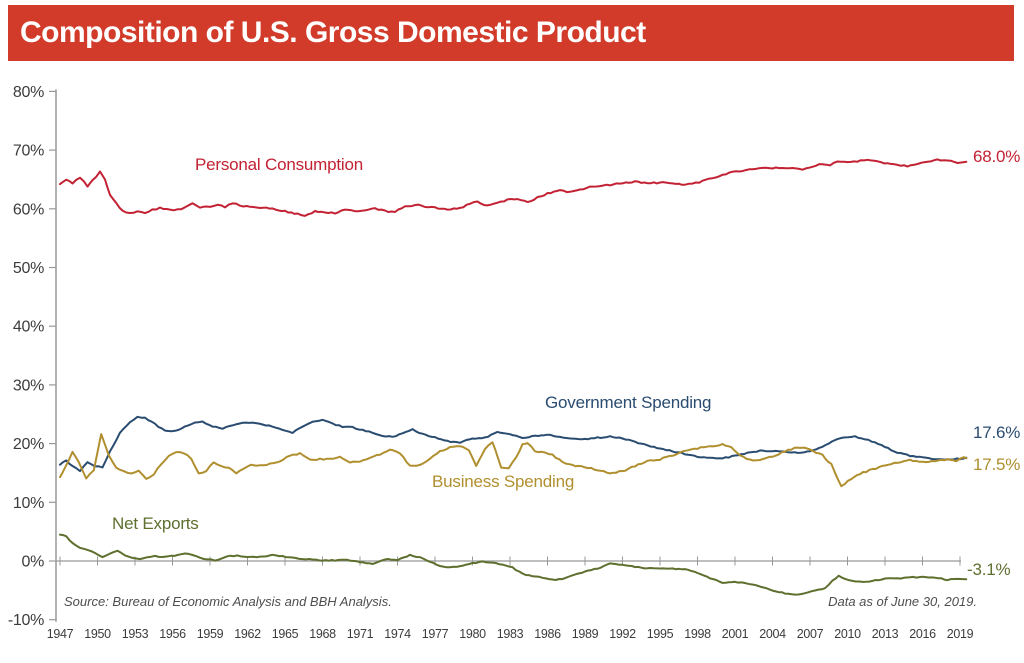 The height and width of the screenshot is (663, 1024). I want to click on x-axis-label: 1989, so click(585, 634).